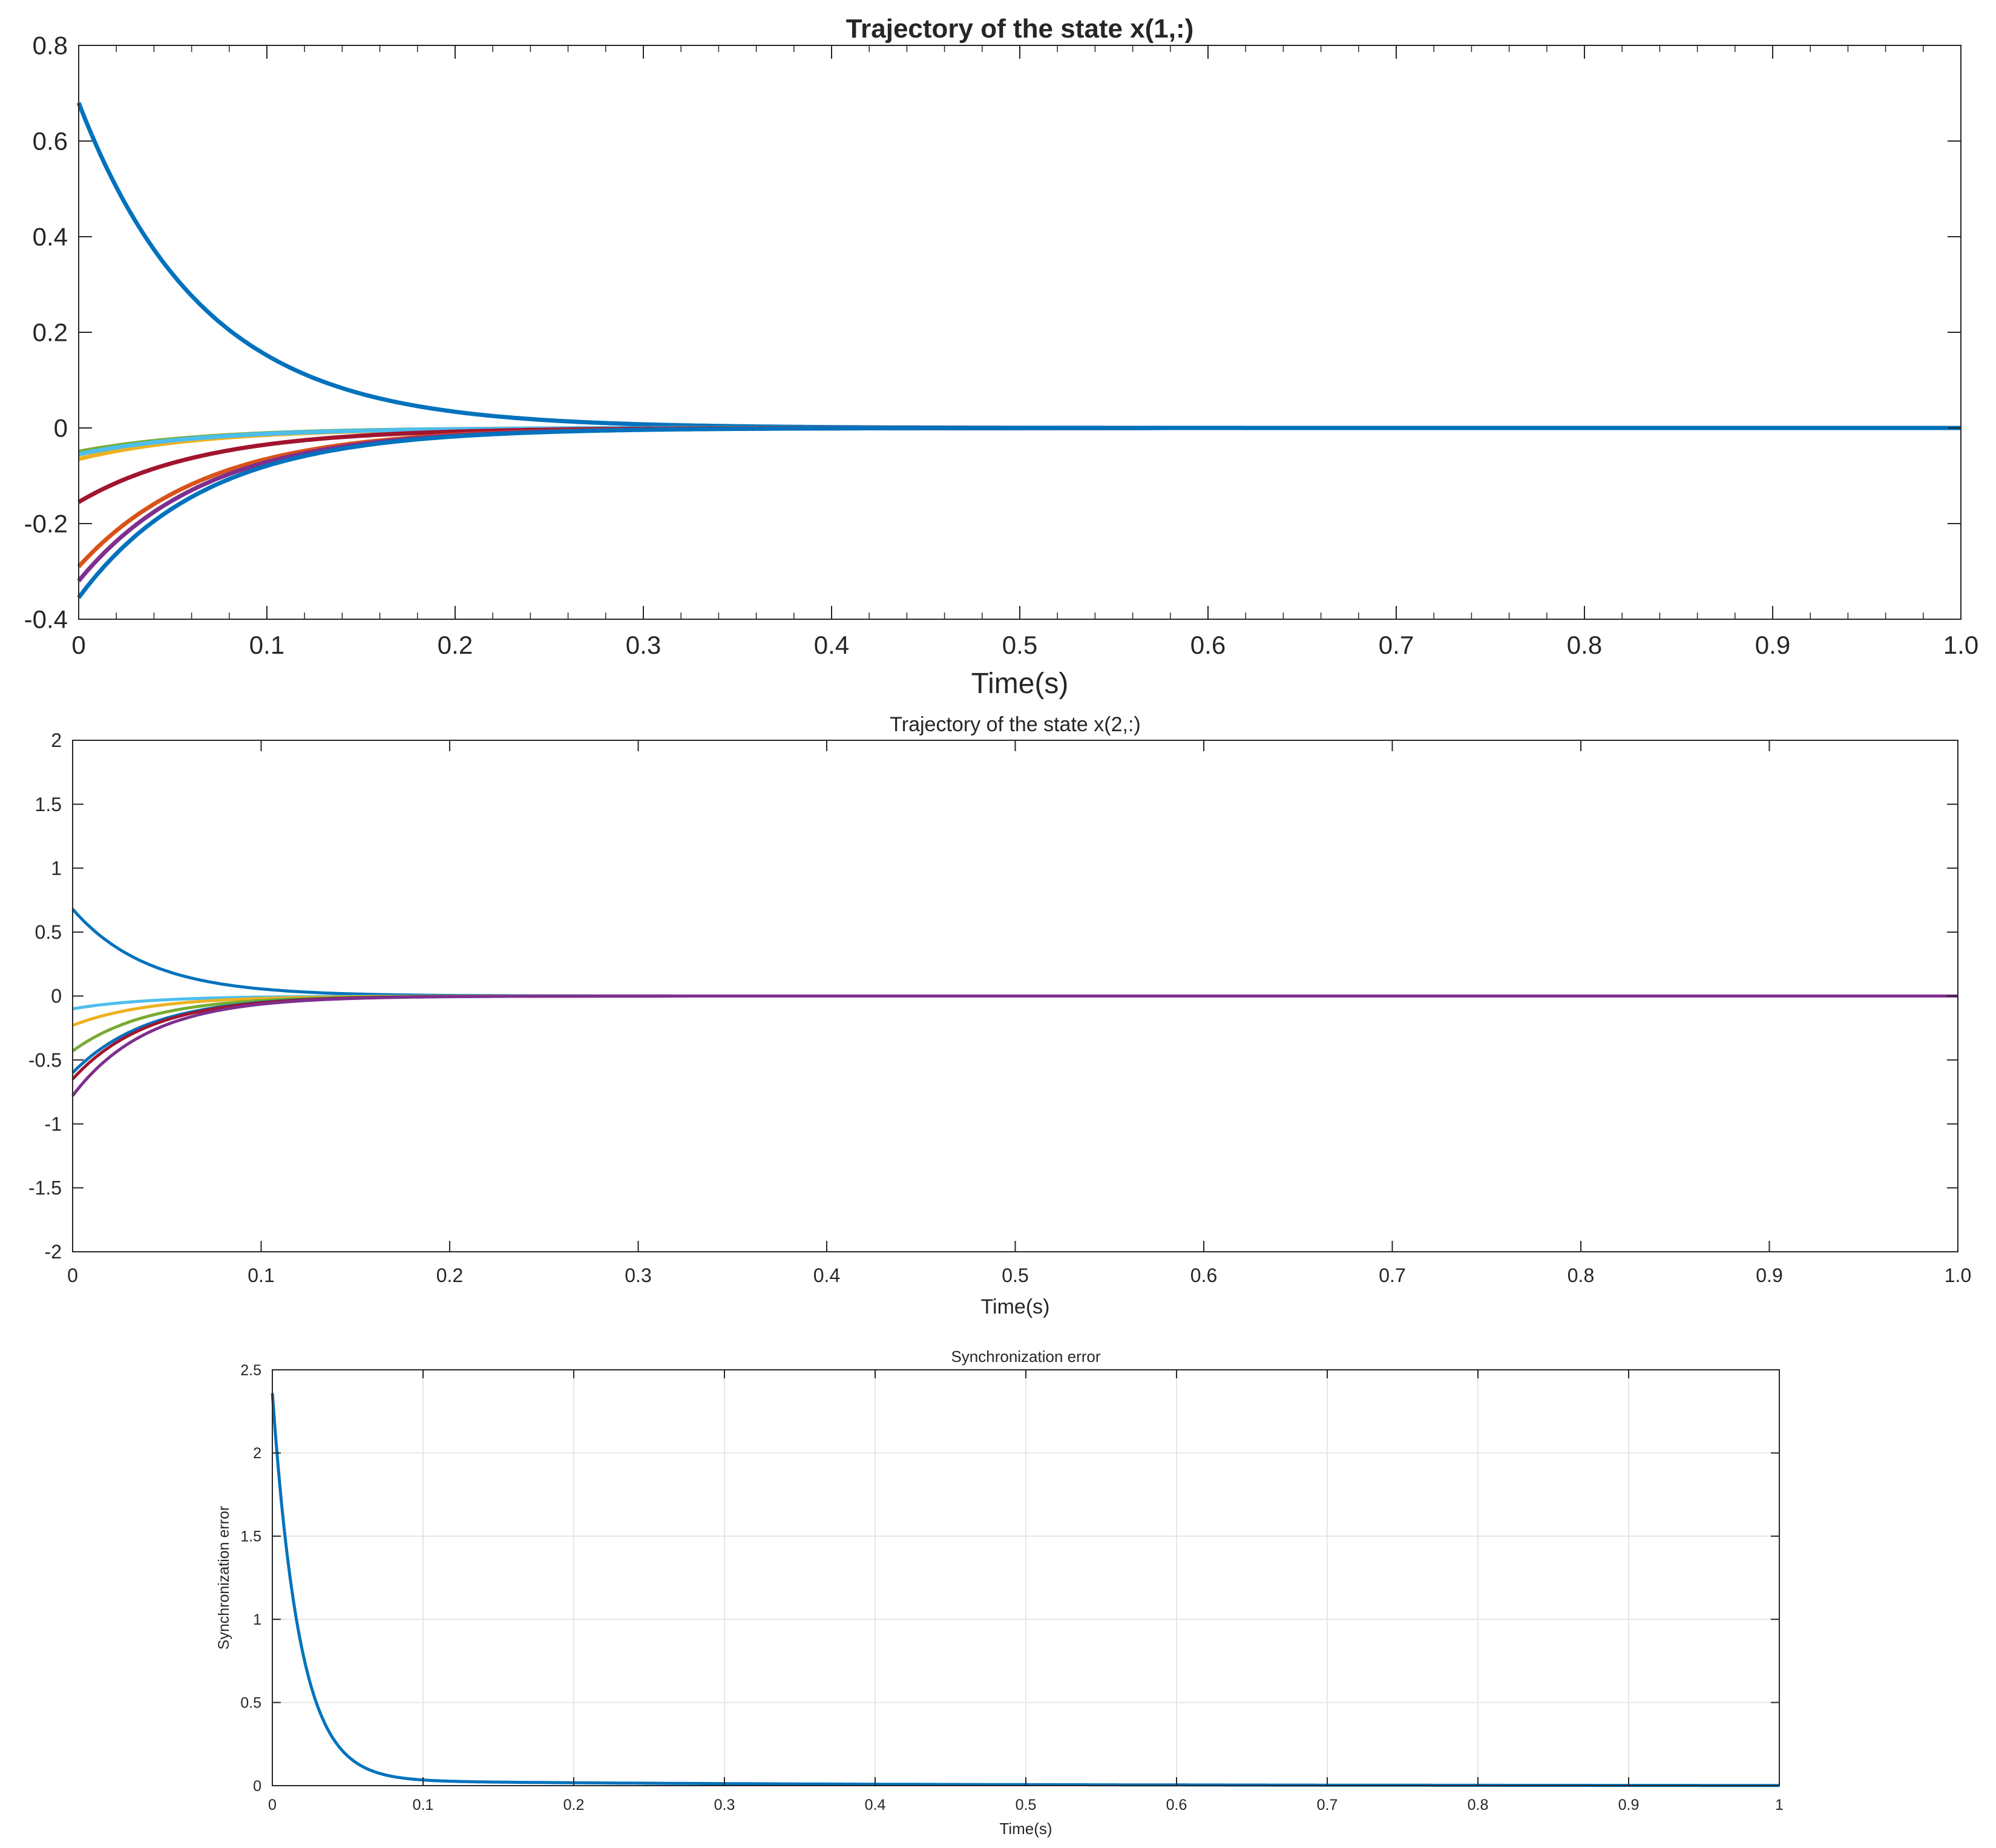  What do you see at coordinates (50, 237) in the screenshot?
I see `y-tick-label: 0.4` at bounding box center [50, 237].